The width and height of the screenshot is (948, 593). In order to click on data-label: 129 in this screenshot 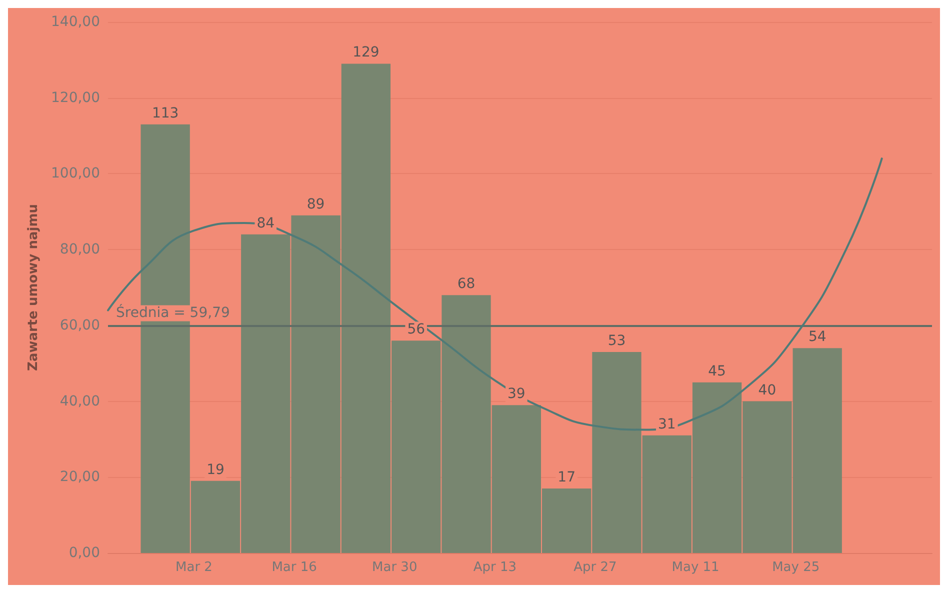, I will do `click(366, 52)`.